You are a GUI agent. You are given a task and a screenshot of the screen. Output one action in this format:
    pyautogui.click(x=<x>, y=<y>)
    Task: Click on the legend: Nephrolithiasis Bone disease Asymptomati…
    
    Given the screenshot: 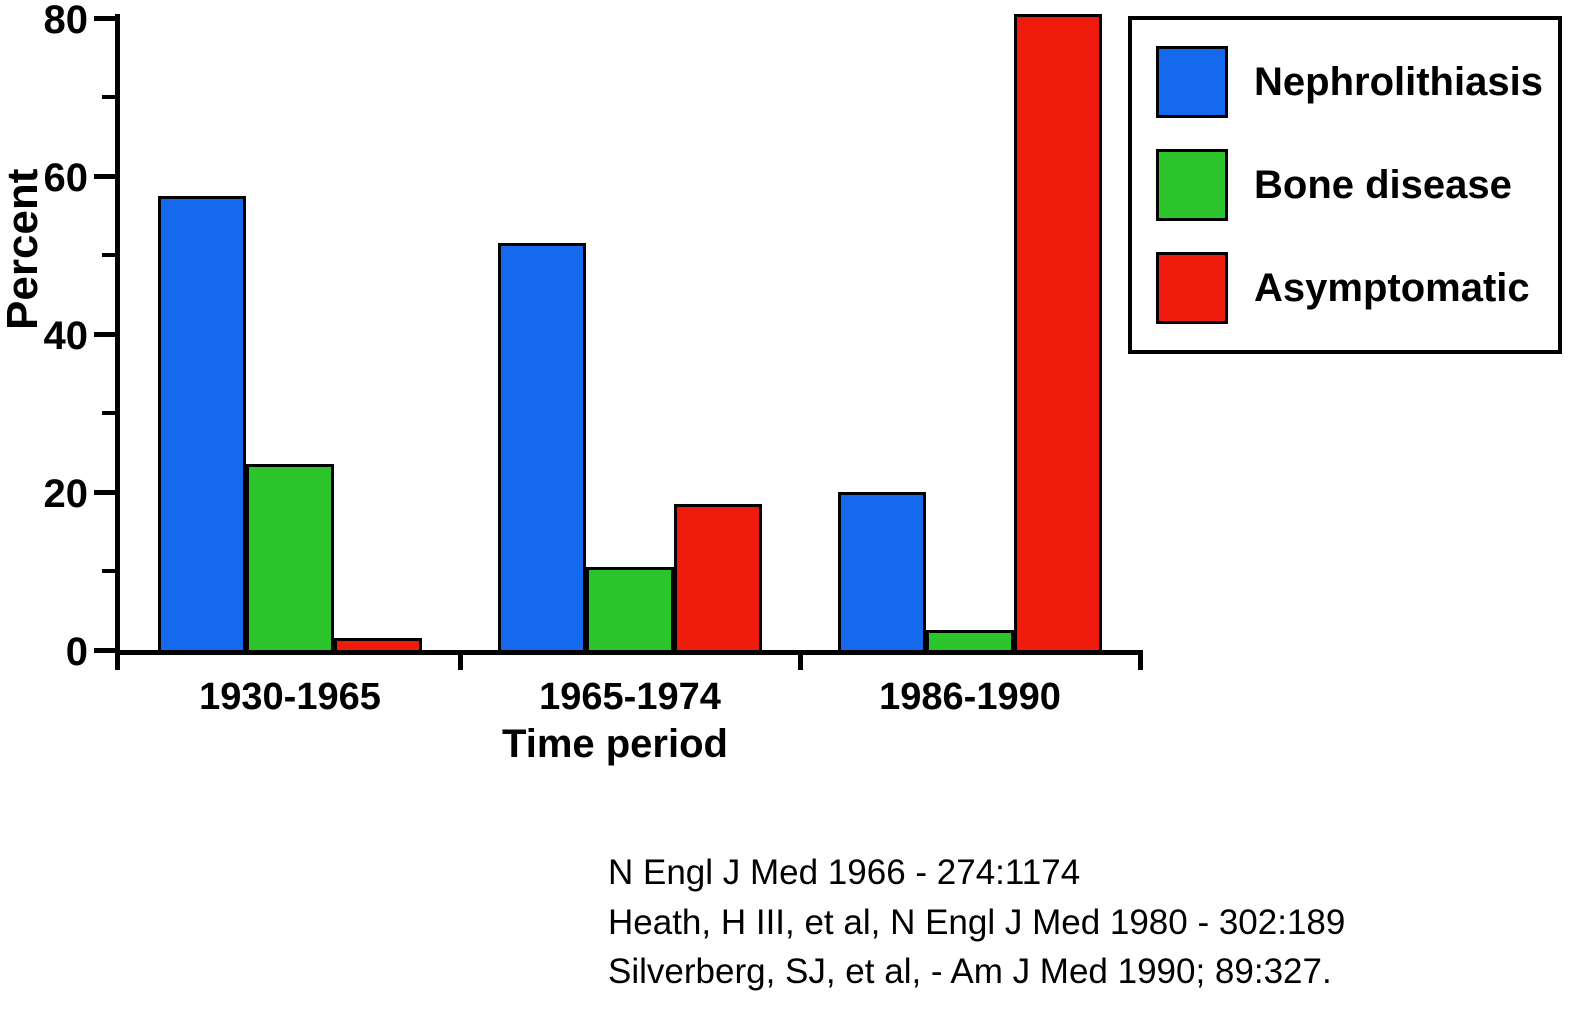 What is the action you would take?
    pyautogui.click(x=1345, y=185)
    